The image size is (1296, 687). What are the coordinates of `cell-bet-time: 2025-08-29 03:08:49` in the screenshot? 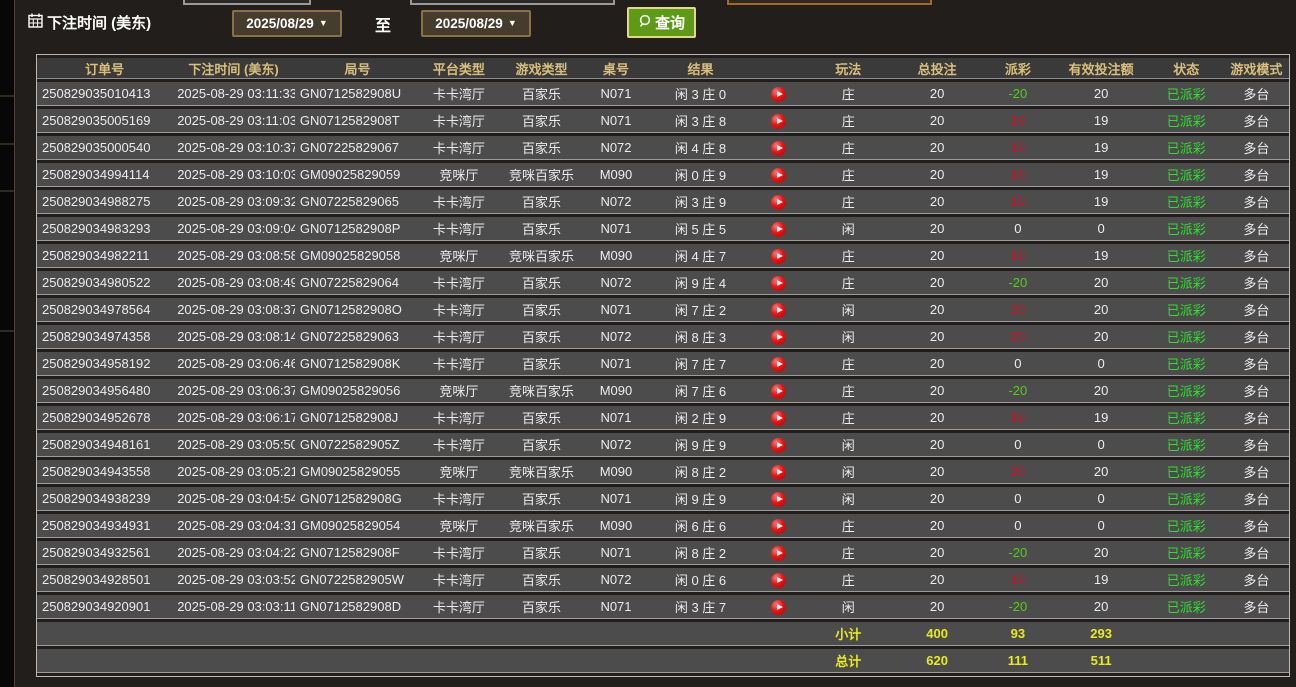 It's located at (233, 283).